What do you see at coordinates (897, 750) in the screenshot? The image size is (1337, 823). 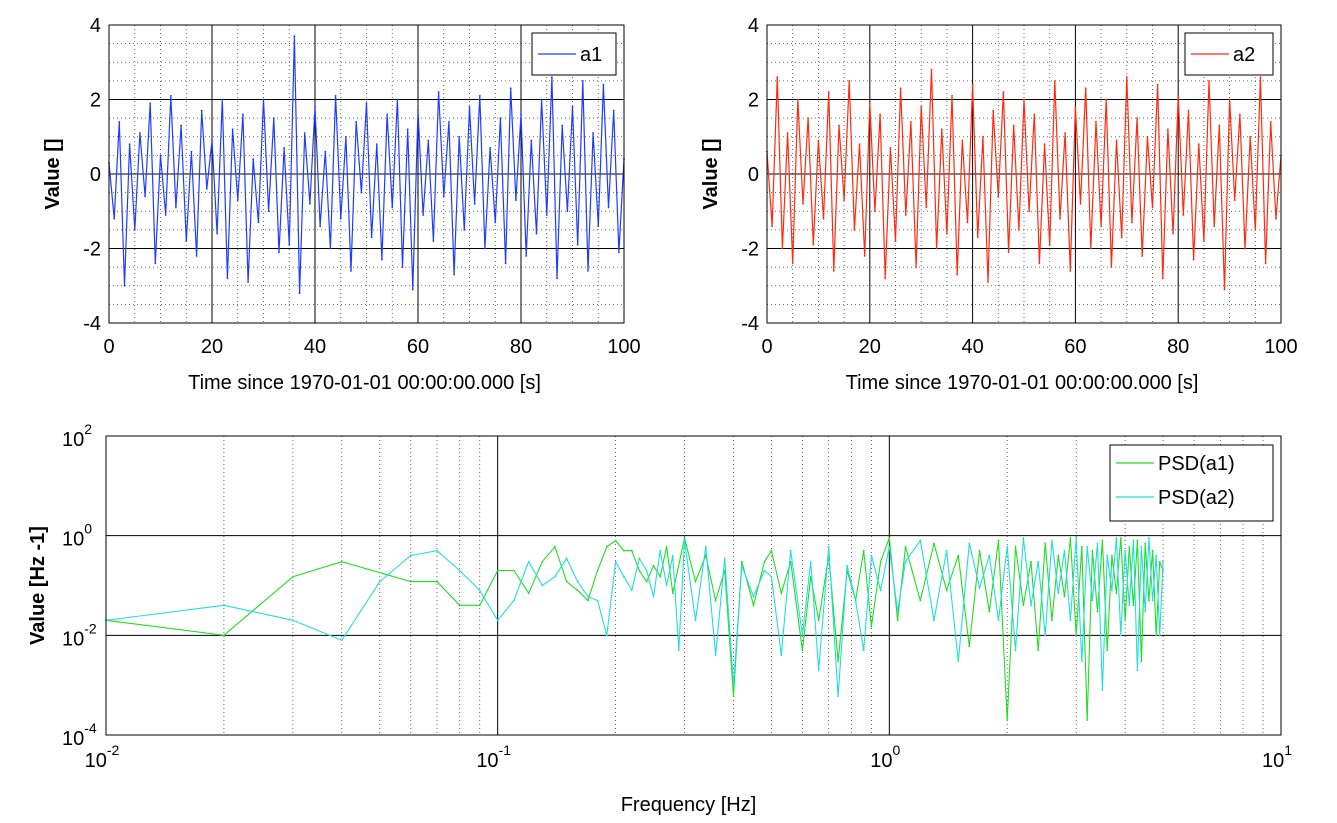 I see `tick-exponent: 0` at bounding box center [897, 750].